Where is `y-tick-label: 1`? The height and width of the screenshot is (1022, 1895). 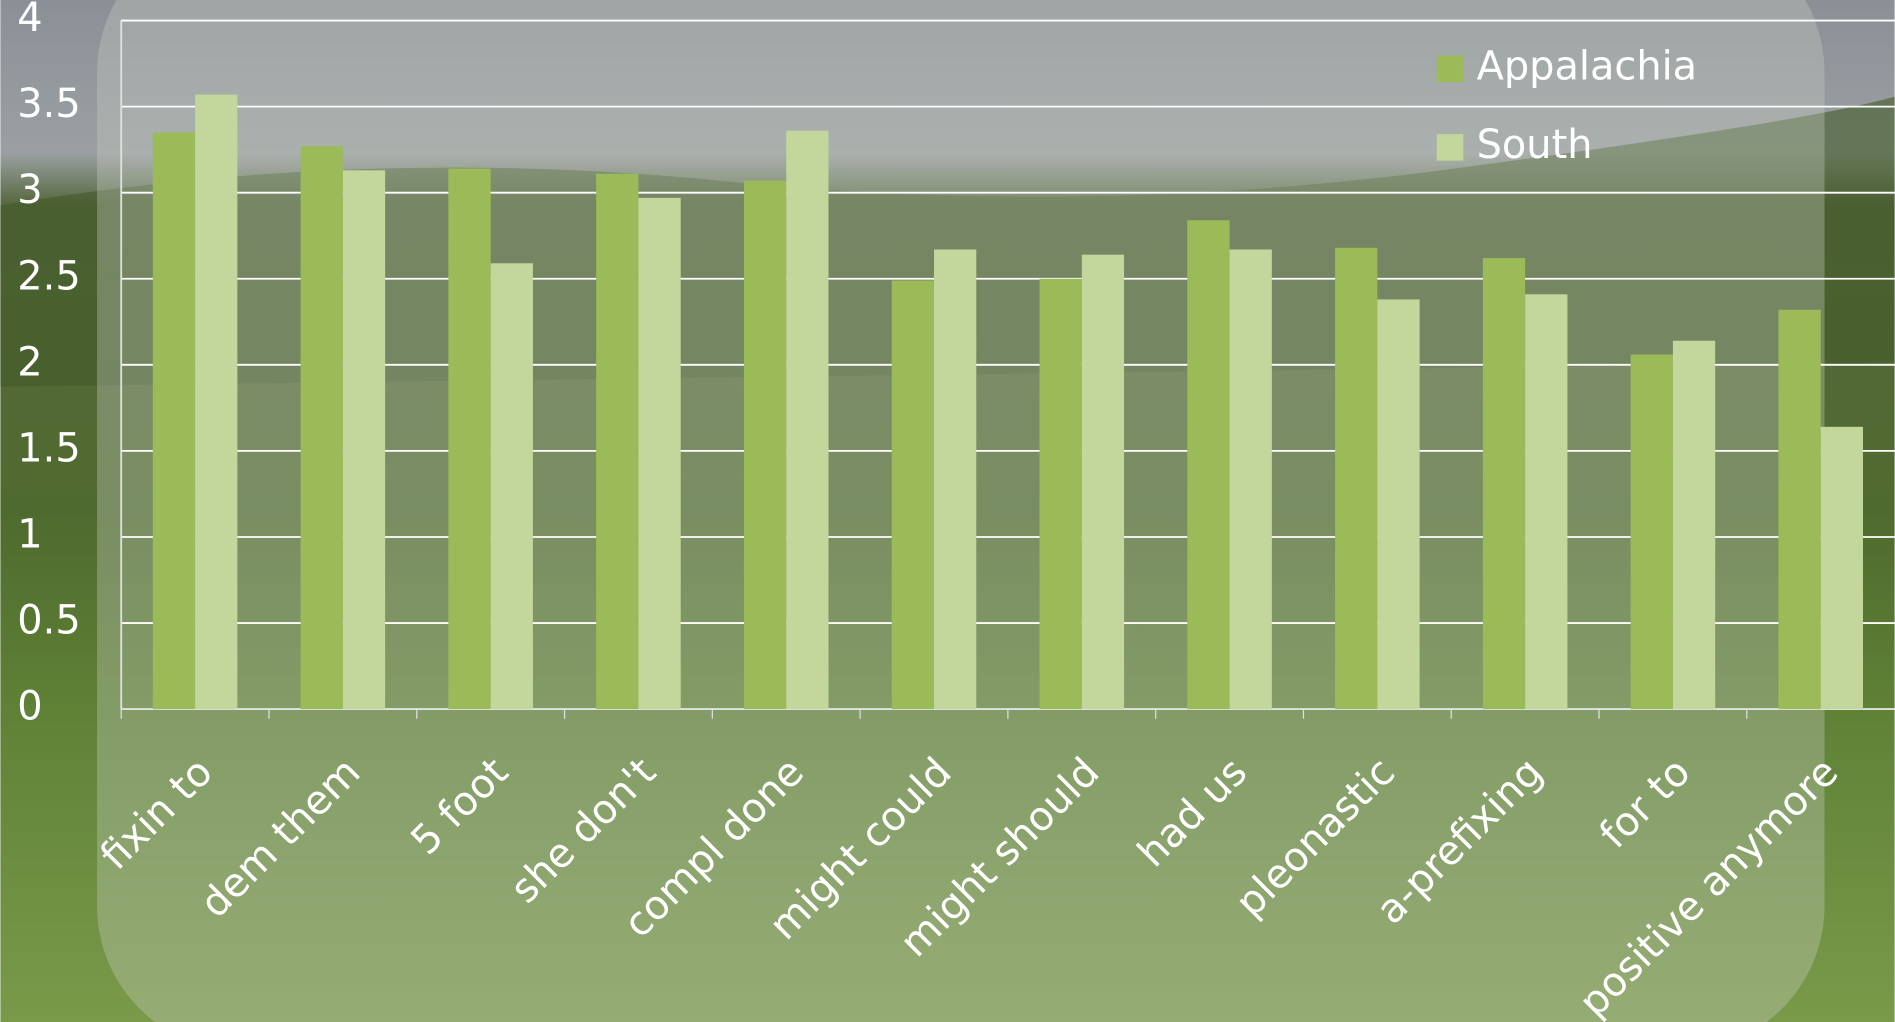 y-tick-label: 1 is located at coordinates (29, 534).